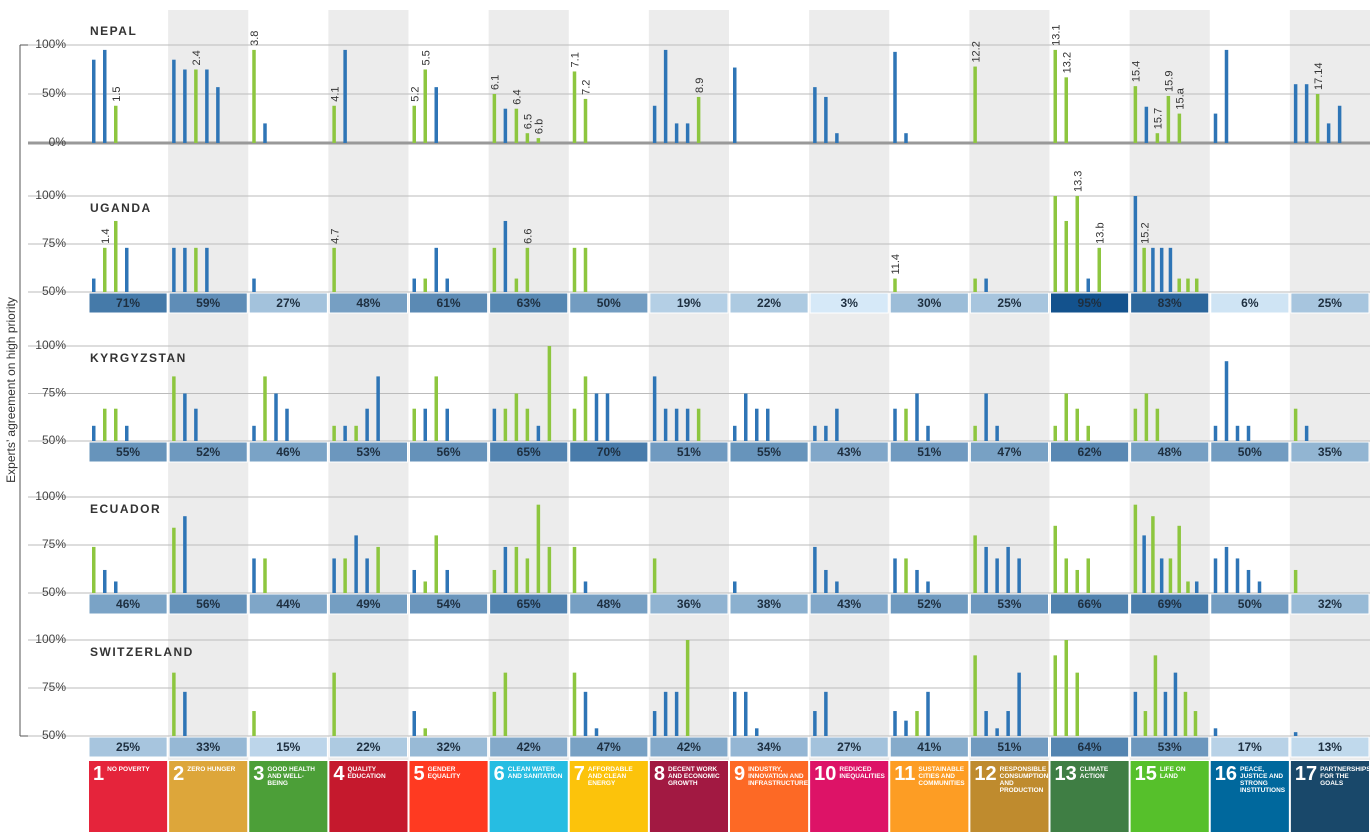 The image size is (1370, 832). What do you see at coordinates (1250, 747) in the screenshot?
I see `summary-label: 17%` at bounding box center [1250, 747].